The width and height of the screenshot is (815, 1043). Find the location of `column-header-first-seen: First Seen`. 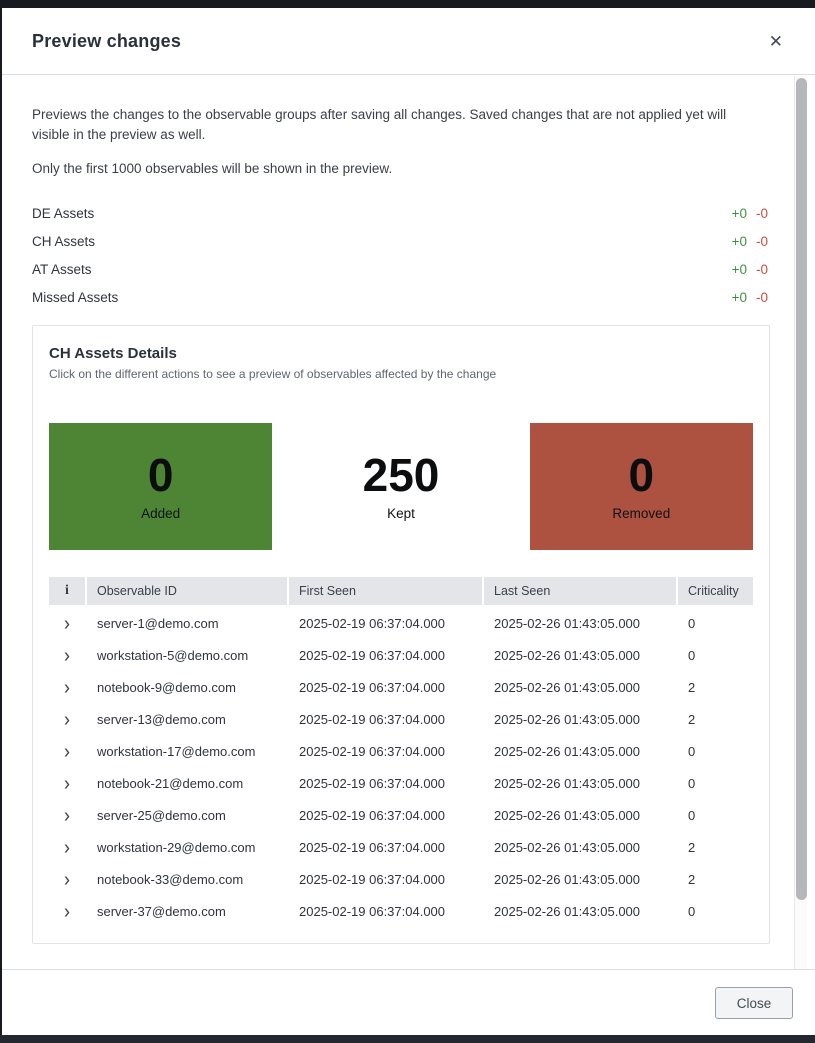

column-header-first-seen: First Seen is located at coordinates (385, 591).